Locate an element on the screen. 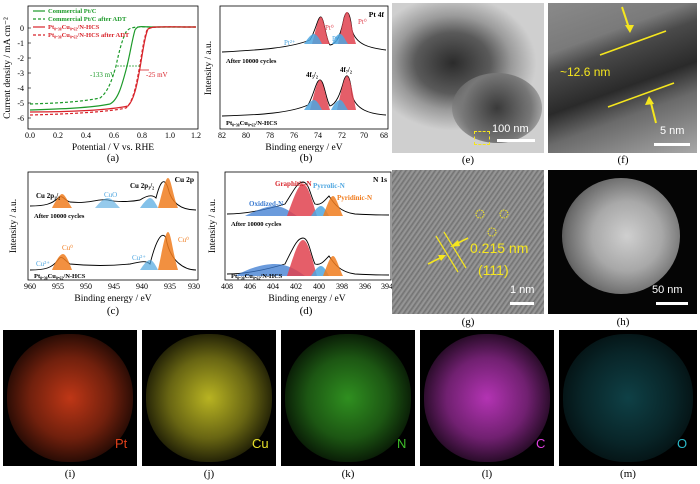 The image size is (700, 484). eds-map-o: O is located at coordinates (628, 398).